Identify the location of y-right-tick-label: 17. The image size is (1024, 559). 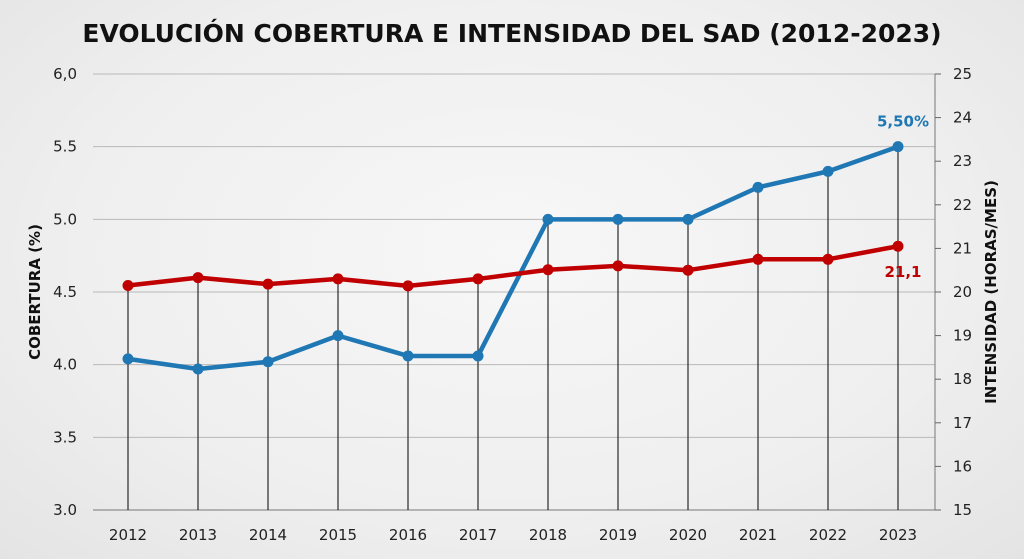
(962, 423).